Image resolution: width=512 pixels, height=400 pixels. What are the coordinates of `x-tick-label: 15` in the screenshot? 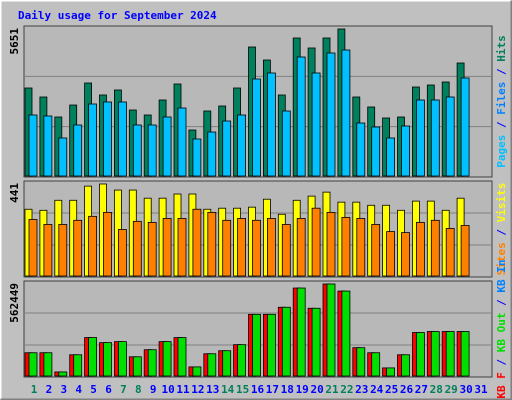 It's located at (242, 389).